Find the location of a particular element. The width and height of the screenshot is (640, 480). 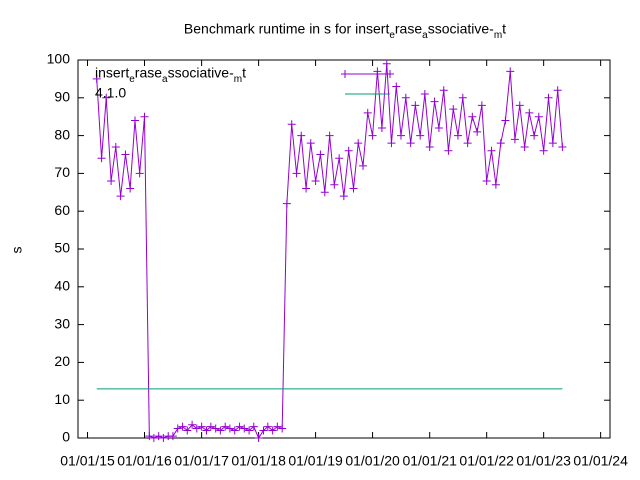

x-tick-label: 01/01/15 is located at coordinates (87, 461).